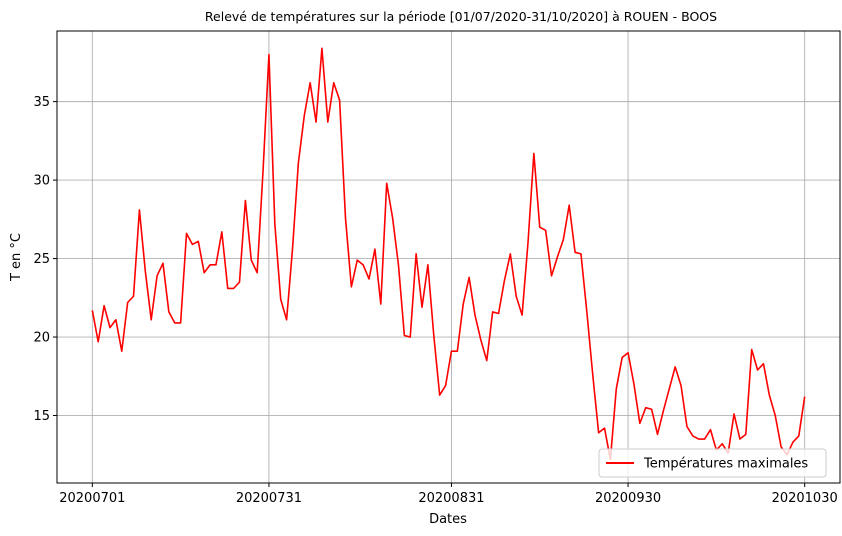  What do you see at coordinates (269, 498) in the screenshot?
I see `x-tick-label: 20200731` at bounding box center [269, 498].